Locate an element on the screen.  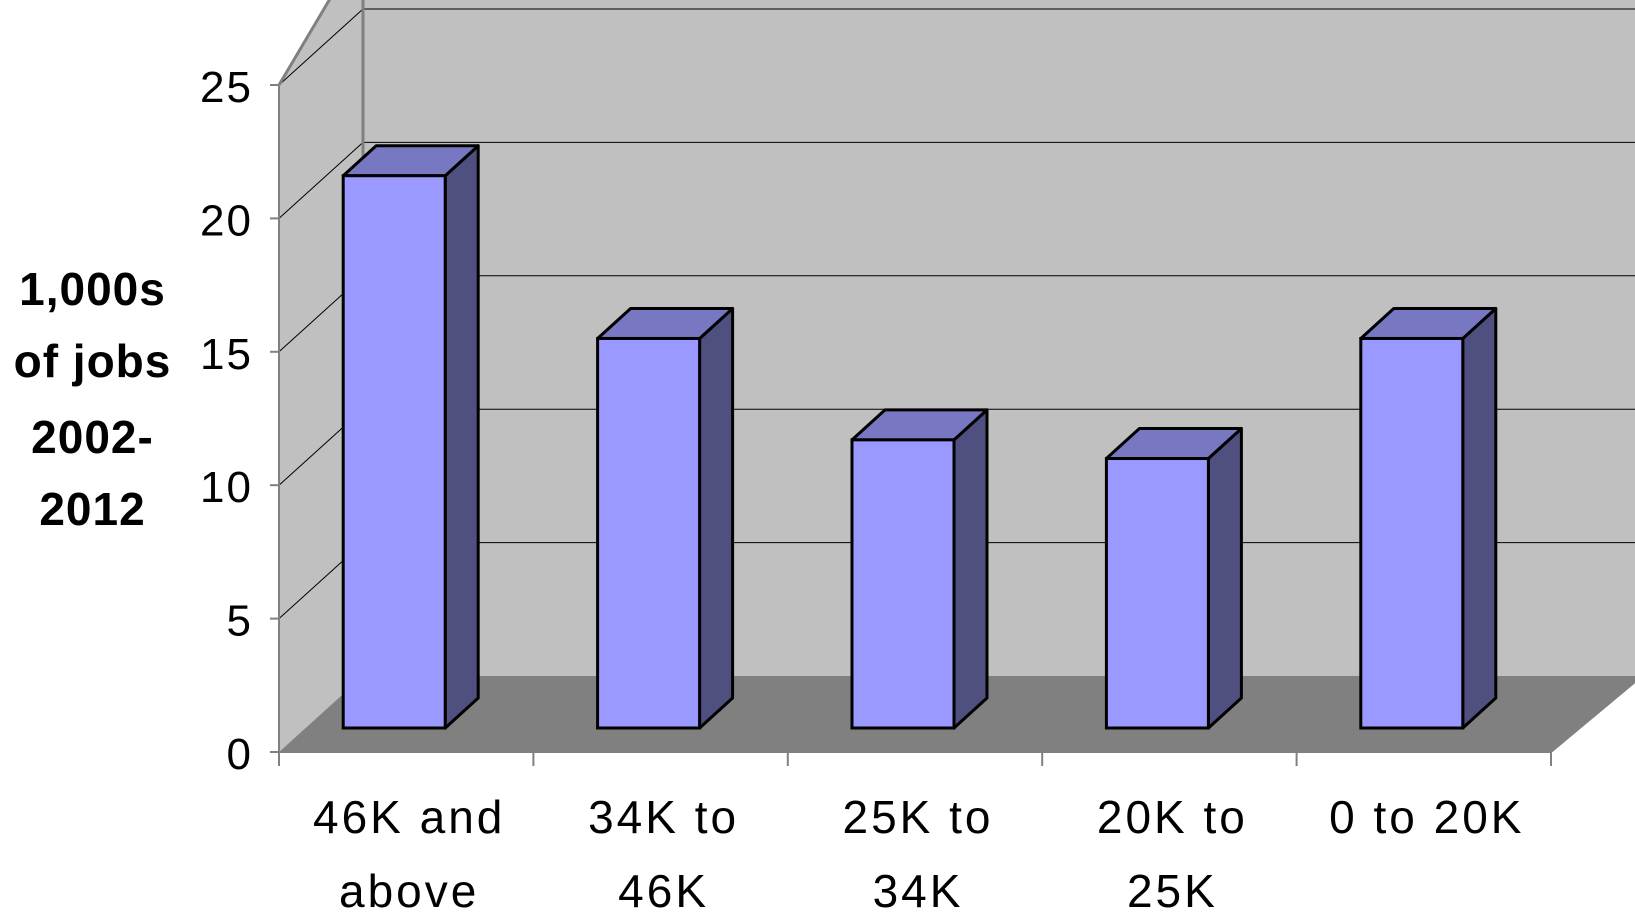
x-tick-label-1-line-1: 46K is located at coordinates (663, 889).